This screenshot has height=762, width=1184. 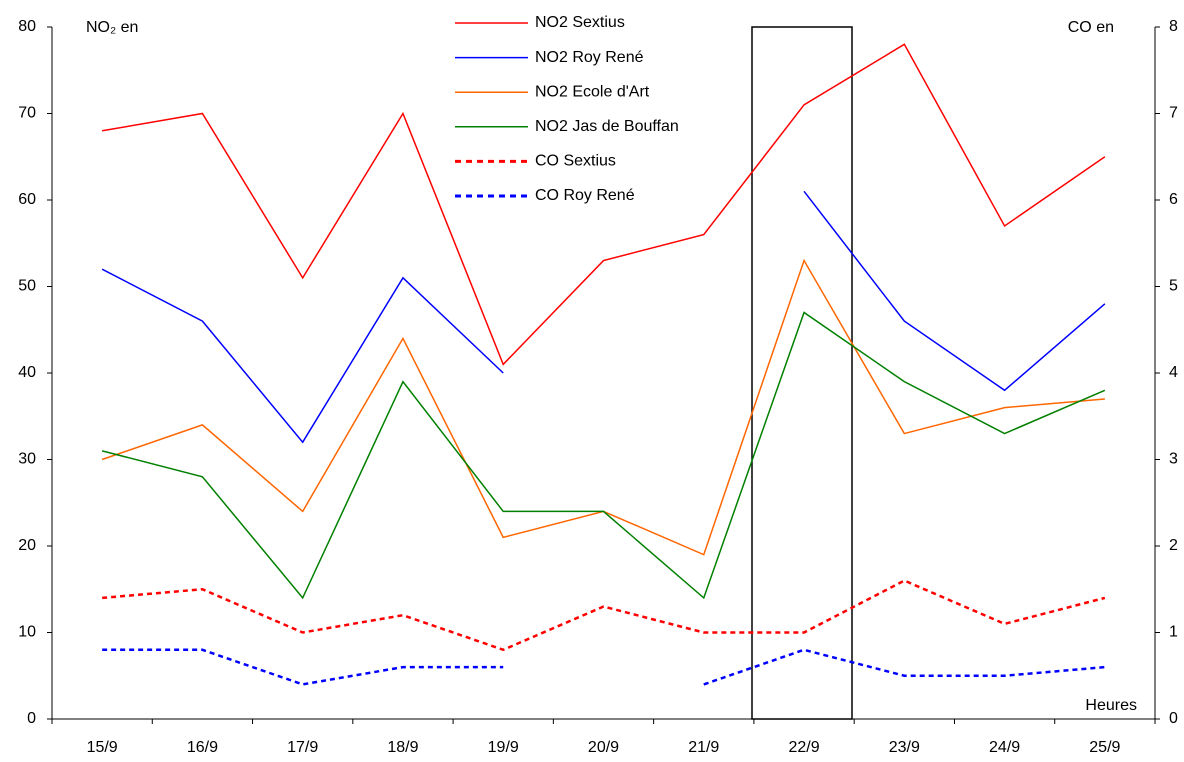 I want to click on legend-label: NO2 Jas de Bouffan, so click(x=607, y=126).